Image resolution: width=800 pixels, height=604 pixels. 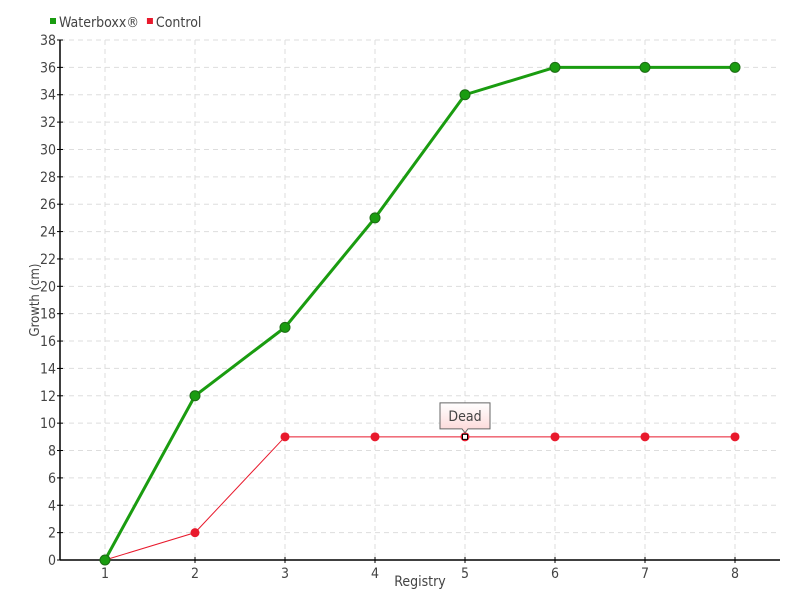 I want to click on y-tick-label: 24, so click(x=48, y=233).